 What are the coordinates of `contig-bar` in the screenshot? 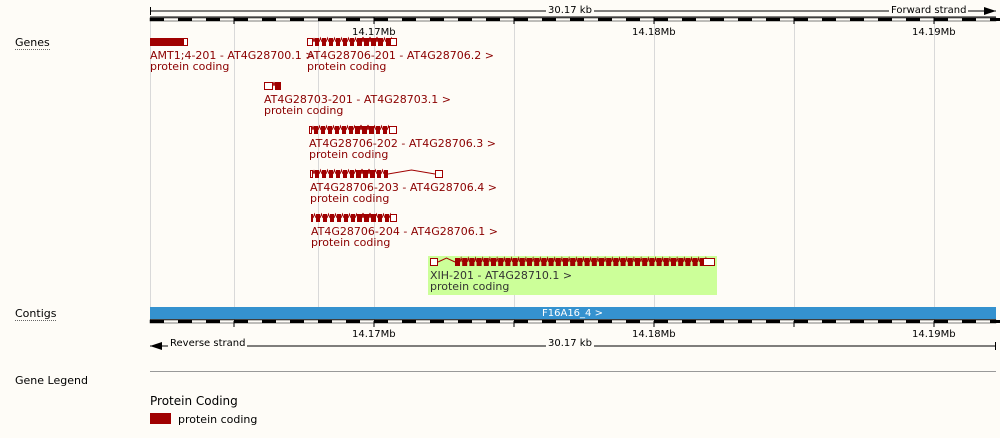 It's located at (573, 313).